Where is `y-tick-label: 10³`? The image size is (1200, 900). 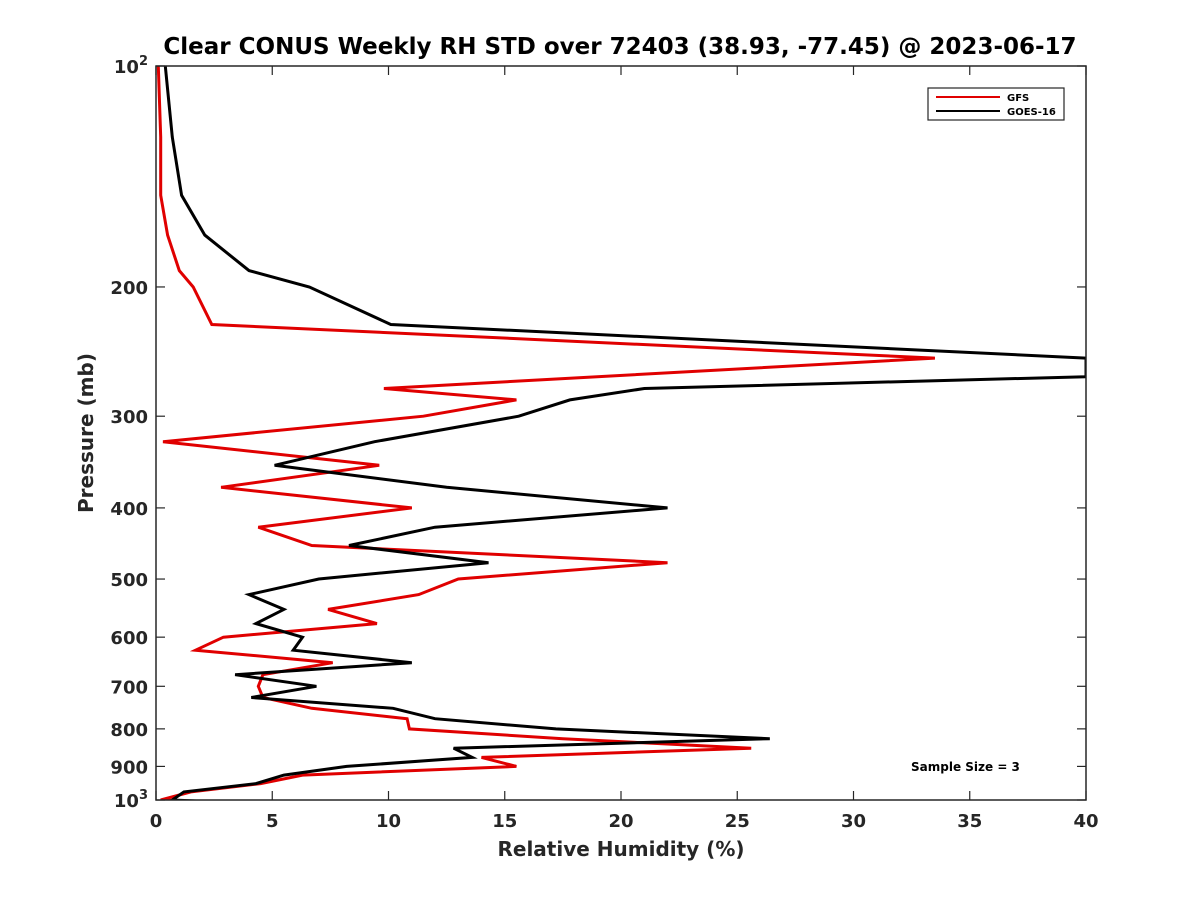
y-tick-label: 10³ is located at coordinates (131, 800).